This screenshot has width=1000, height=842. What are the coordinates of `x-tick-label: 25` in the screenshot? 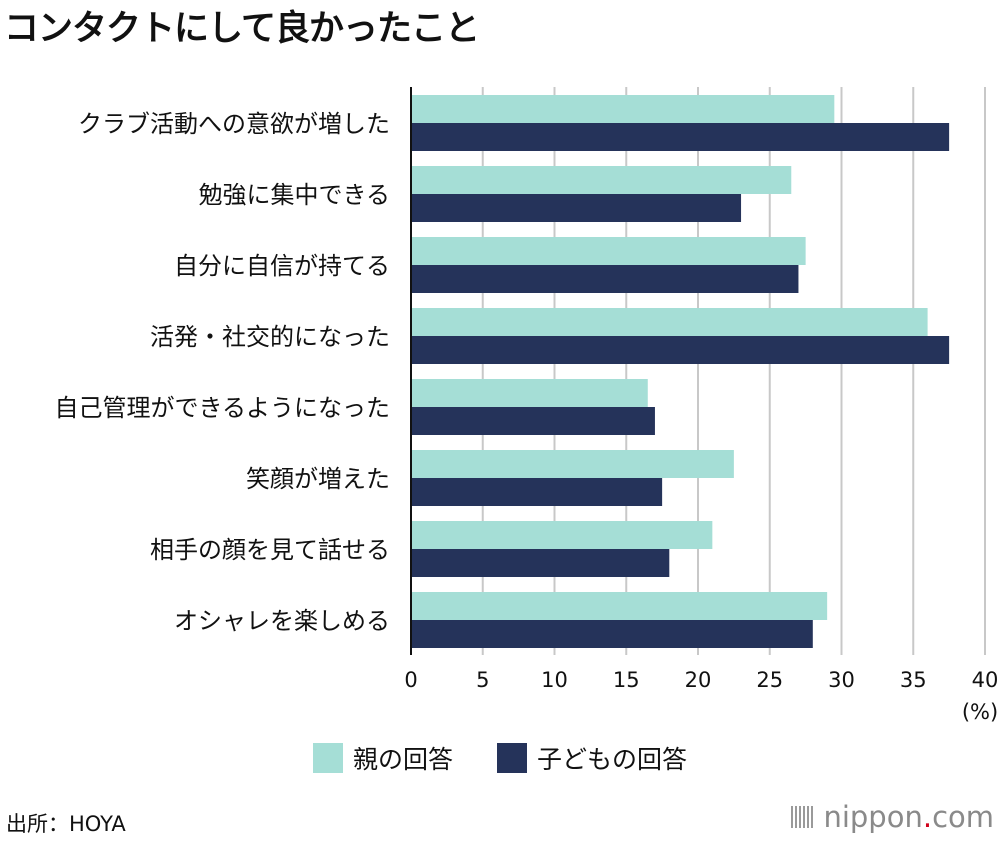 It's located at (769, 680).